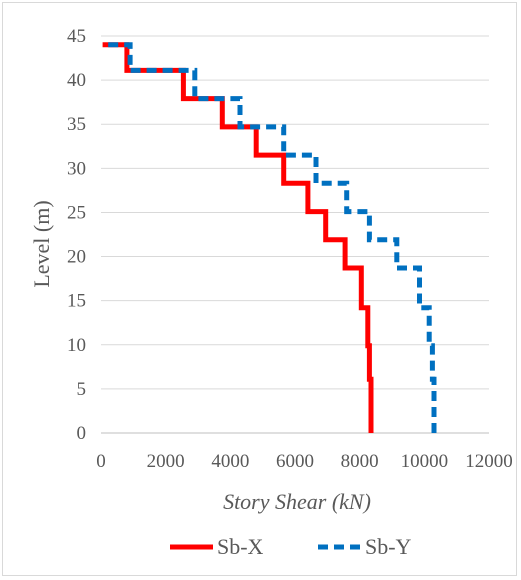 The height and width of the screenshot is (580, 521). I want to click on y-tick-label: 25, so click(76, 212).